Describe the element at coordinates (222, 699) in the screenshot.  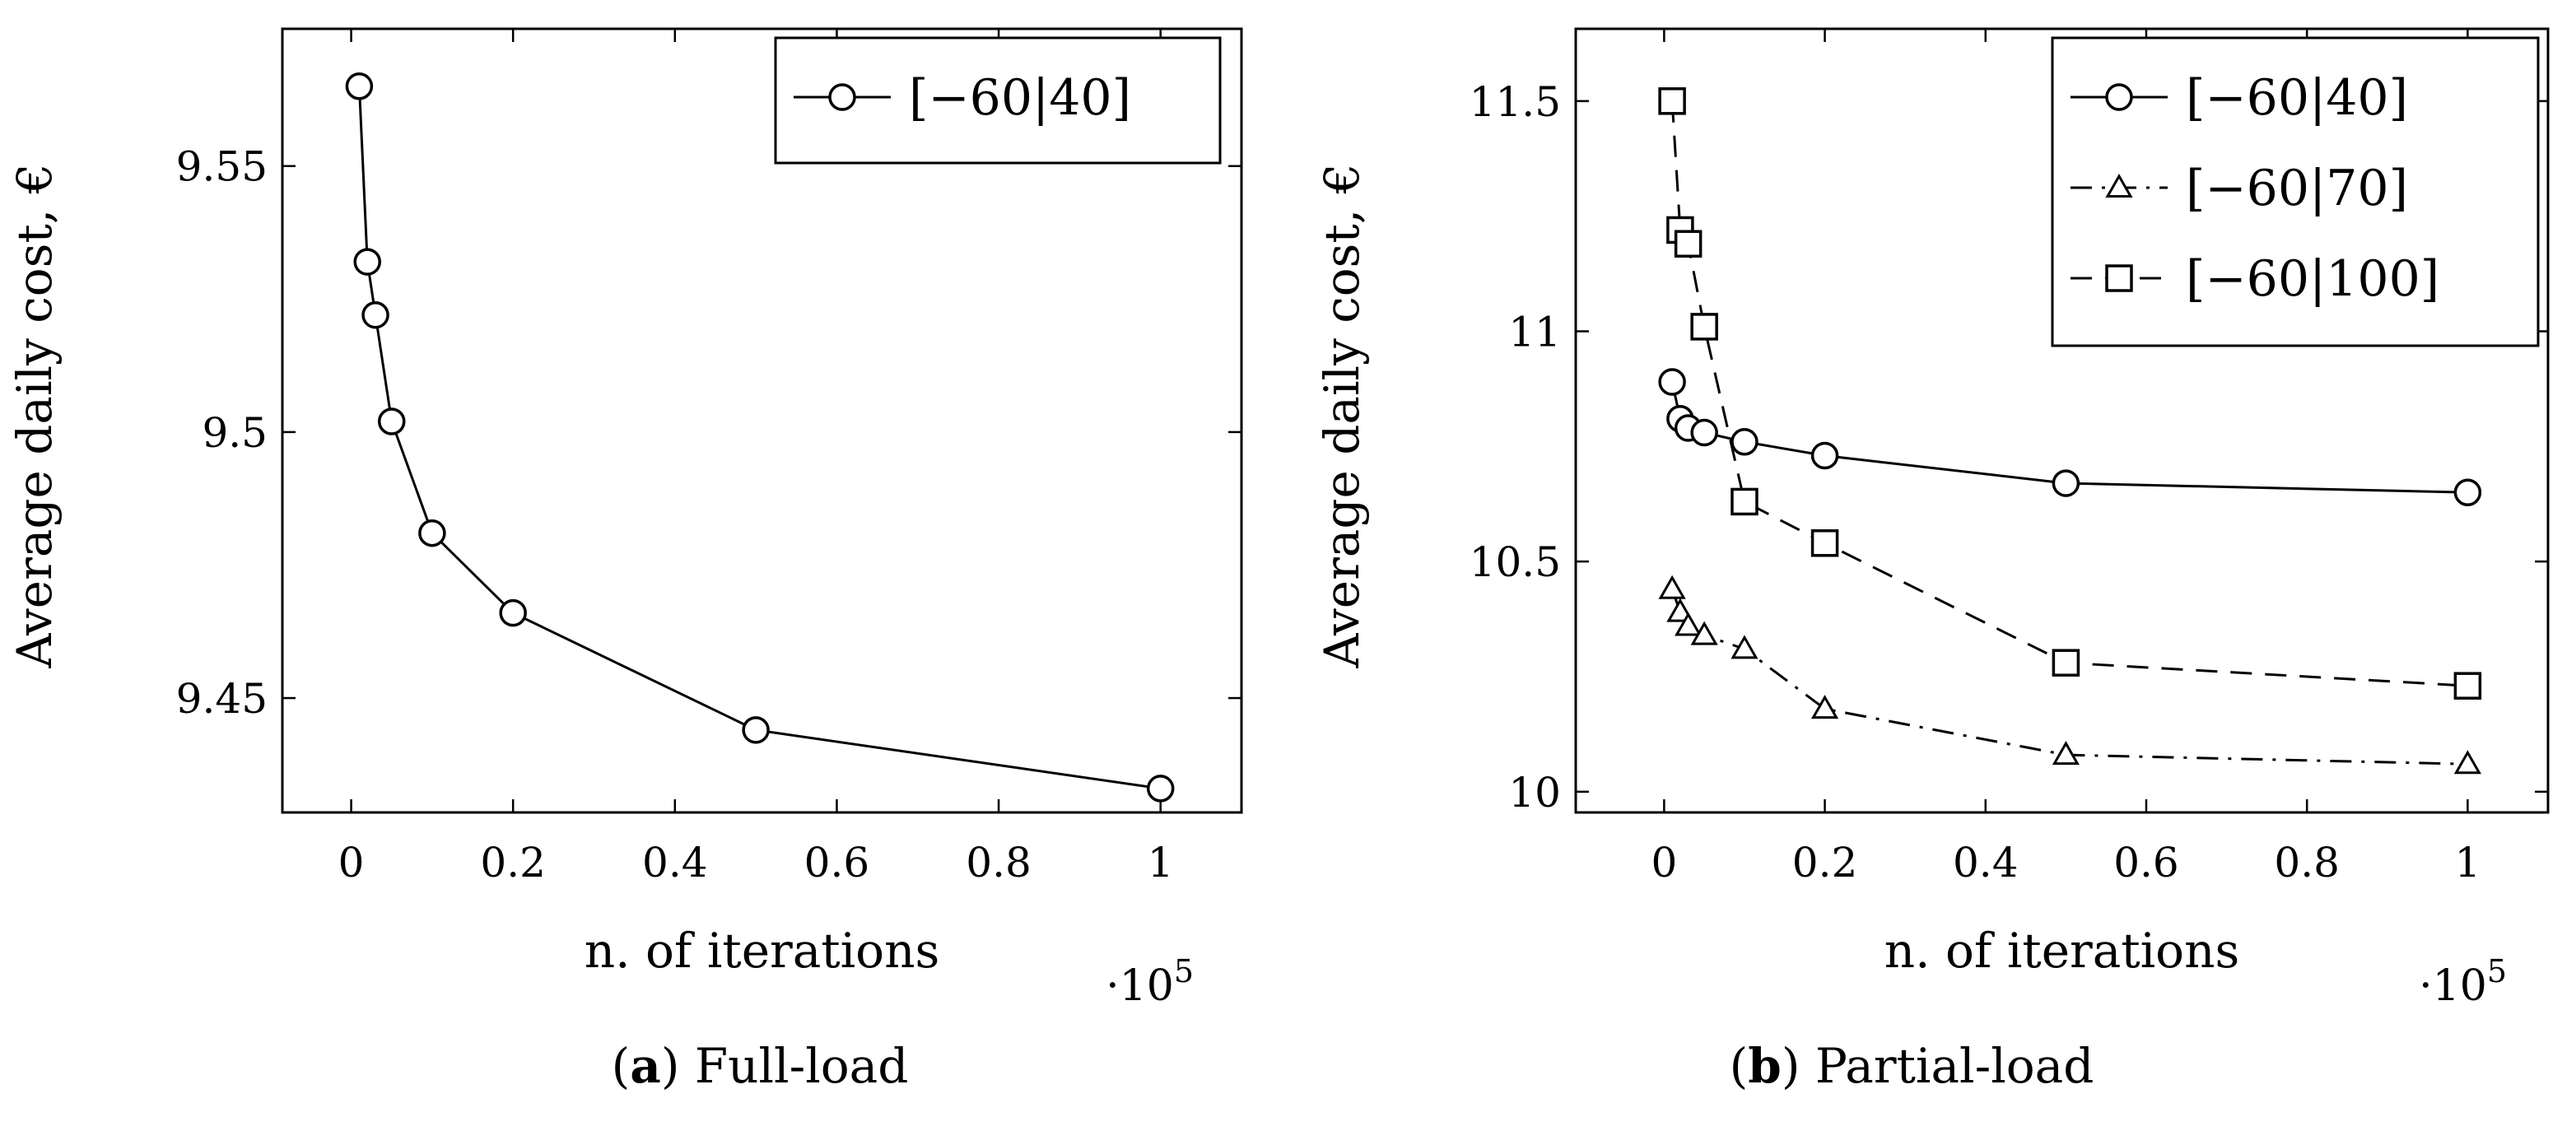
I see `y-tick-label: 9.45` at that location.